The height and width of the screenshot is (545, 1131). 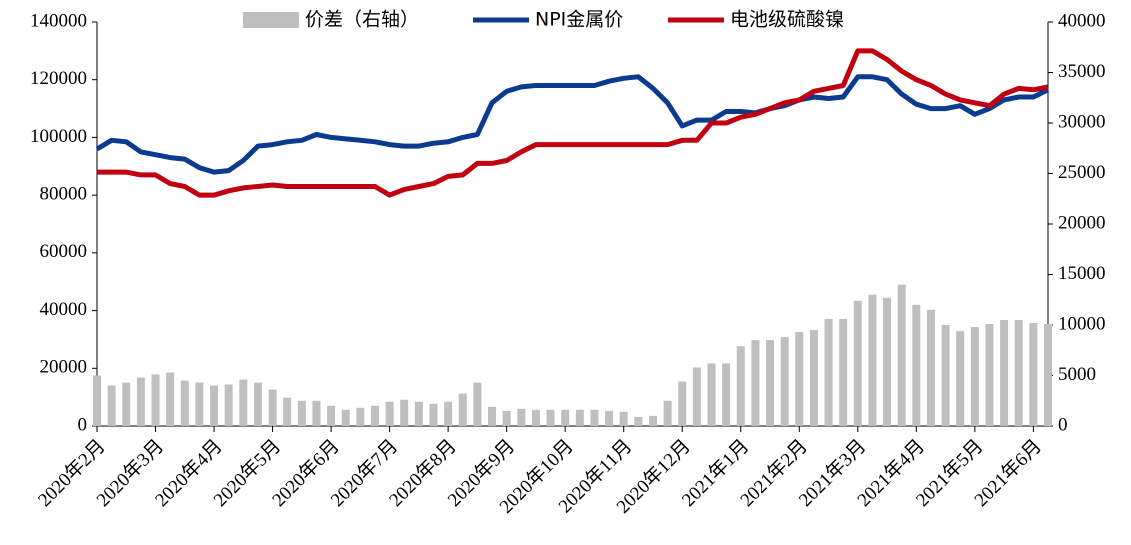 What do you see at coordinates (1082, 71) in the screenshot?
I see `y2-tick-label: 35000` at bounding box center [1082, 71].